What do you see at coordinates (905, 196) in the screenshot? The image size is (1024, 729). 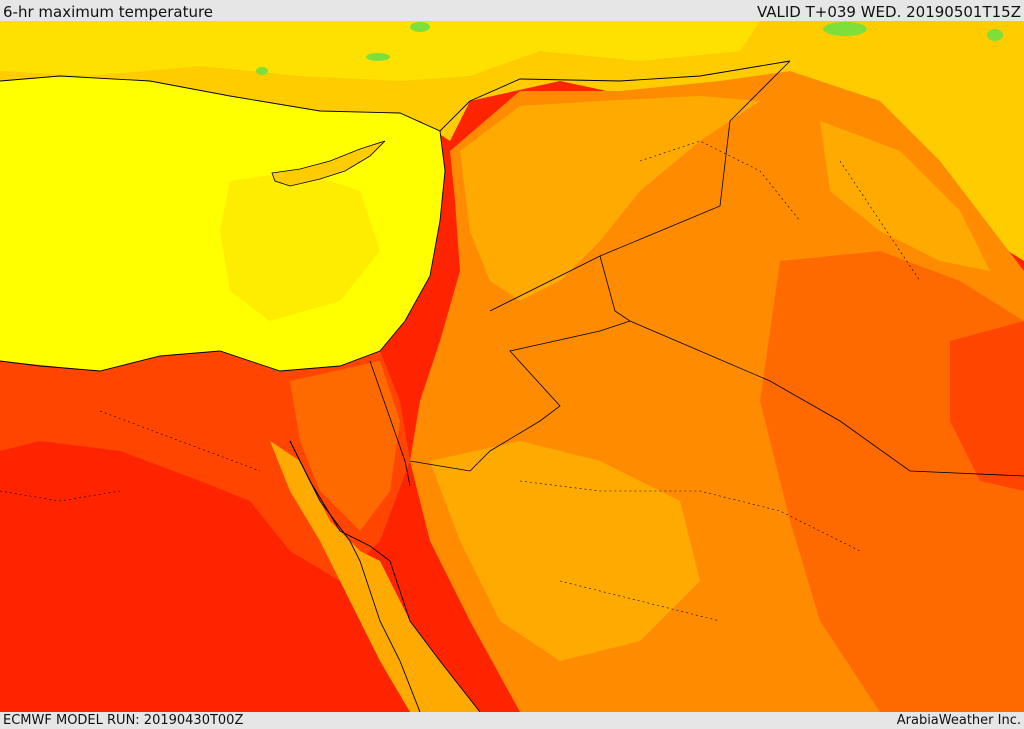 I see `iraq-gold-zone` at bounding box center [905, 196].